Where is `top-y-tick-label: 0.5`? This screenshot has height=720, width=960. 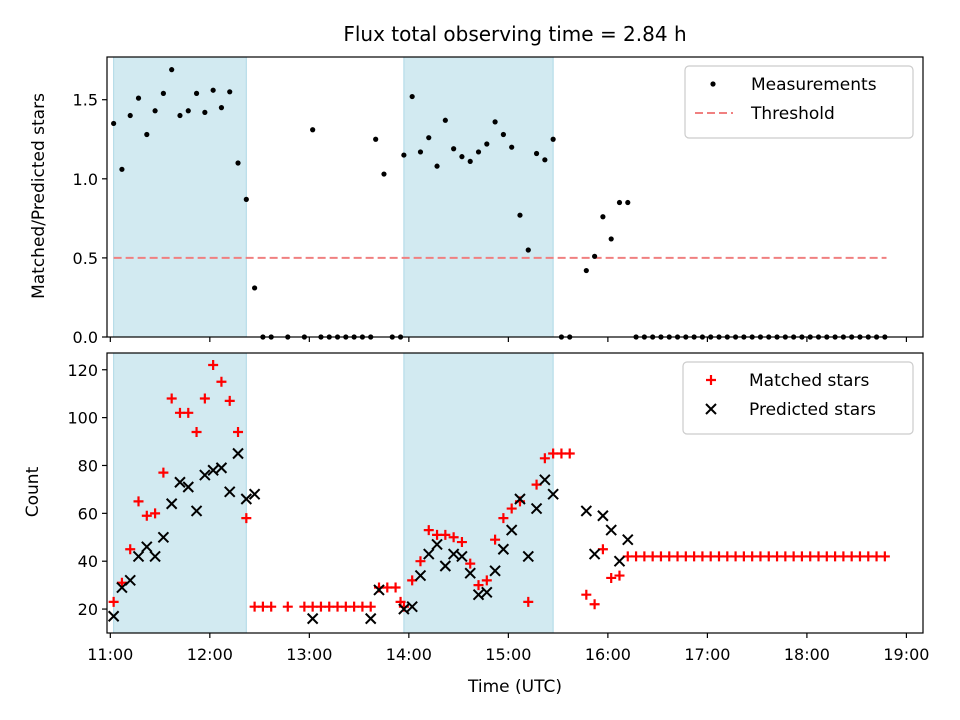
top-y-tick-label: 0.5 is located at coordinates (85, 258).